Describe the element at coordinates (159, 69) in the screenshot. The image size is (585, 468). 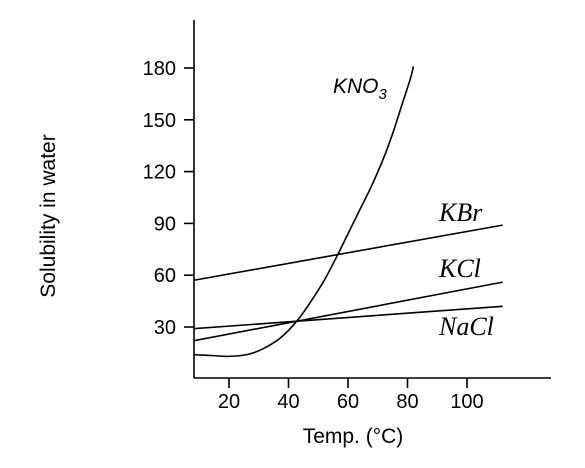
I see `y-tick-label: 180` at that location.